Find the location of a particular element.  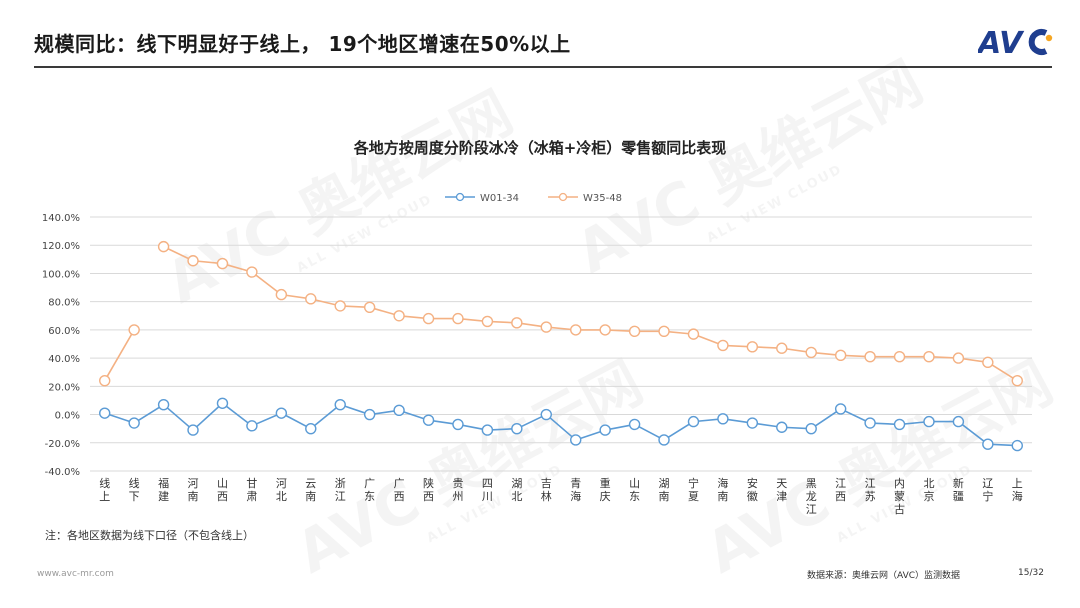

chart-title: 各地方按周度分阶段冰冷（冰箱+冷柜）零售额同比表现 is located at coordinates (540, 148).